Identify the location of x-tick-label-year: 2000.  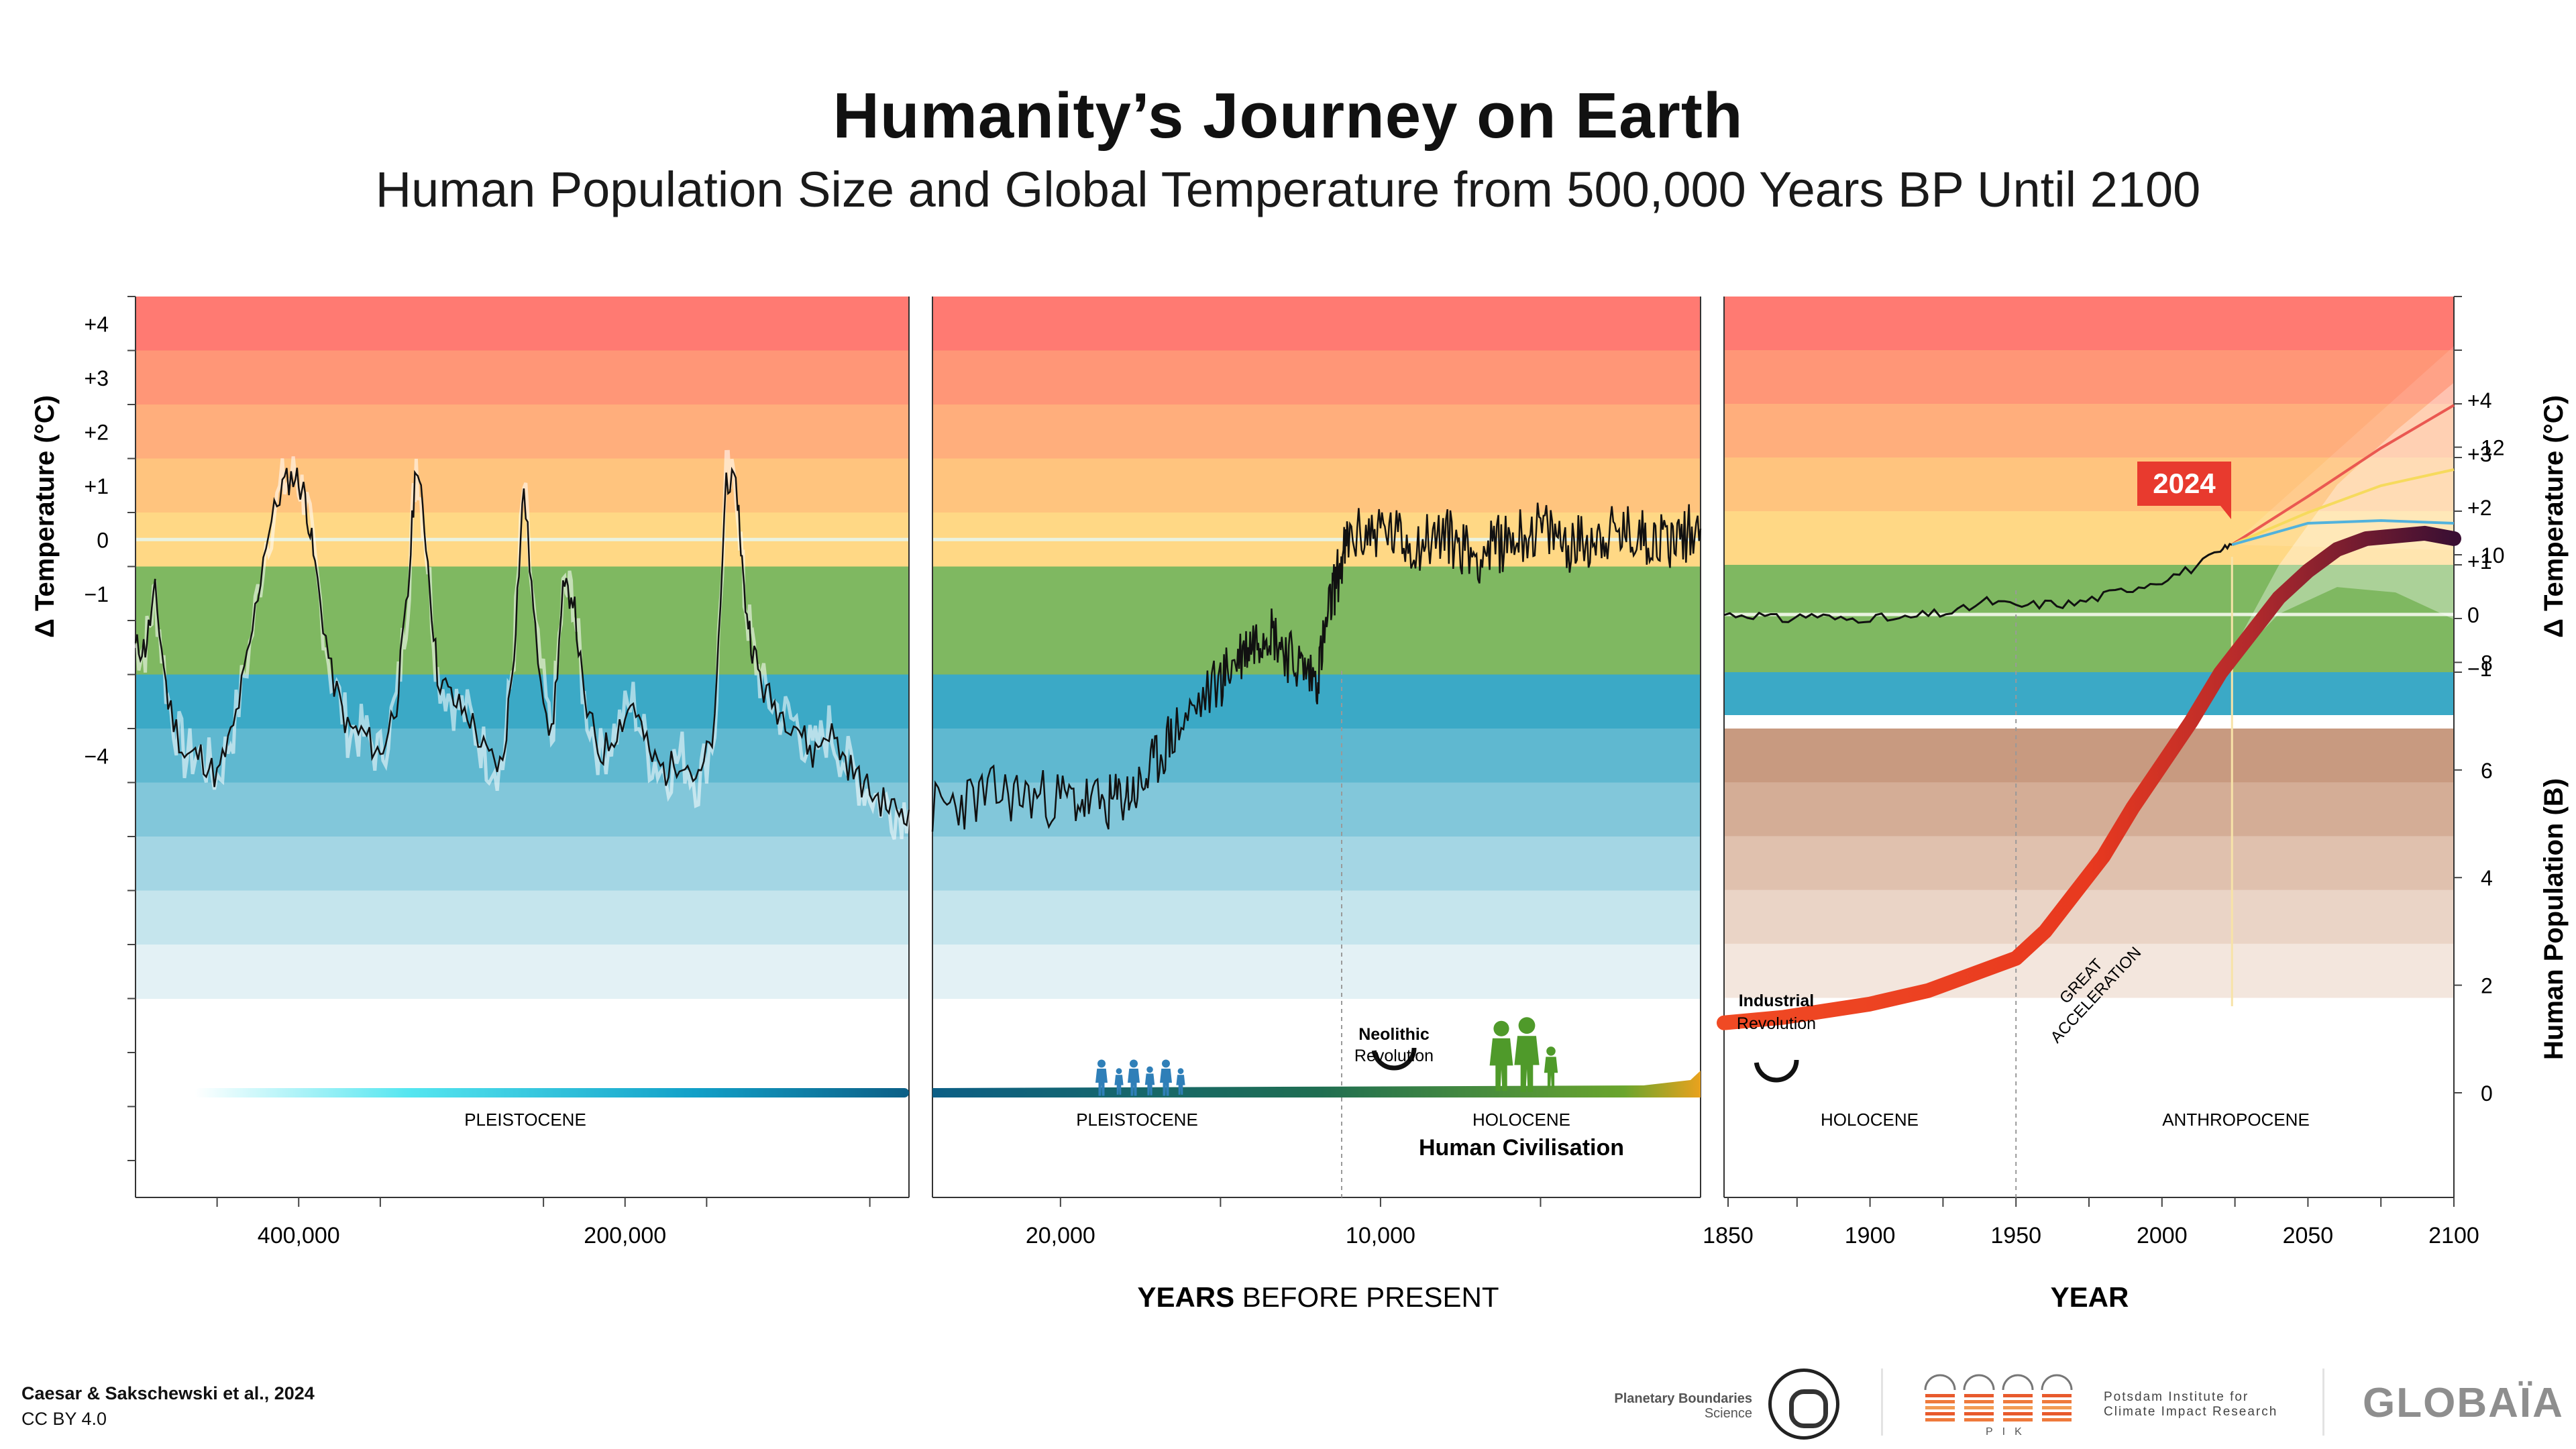
(2162, 1235).